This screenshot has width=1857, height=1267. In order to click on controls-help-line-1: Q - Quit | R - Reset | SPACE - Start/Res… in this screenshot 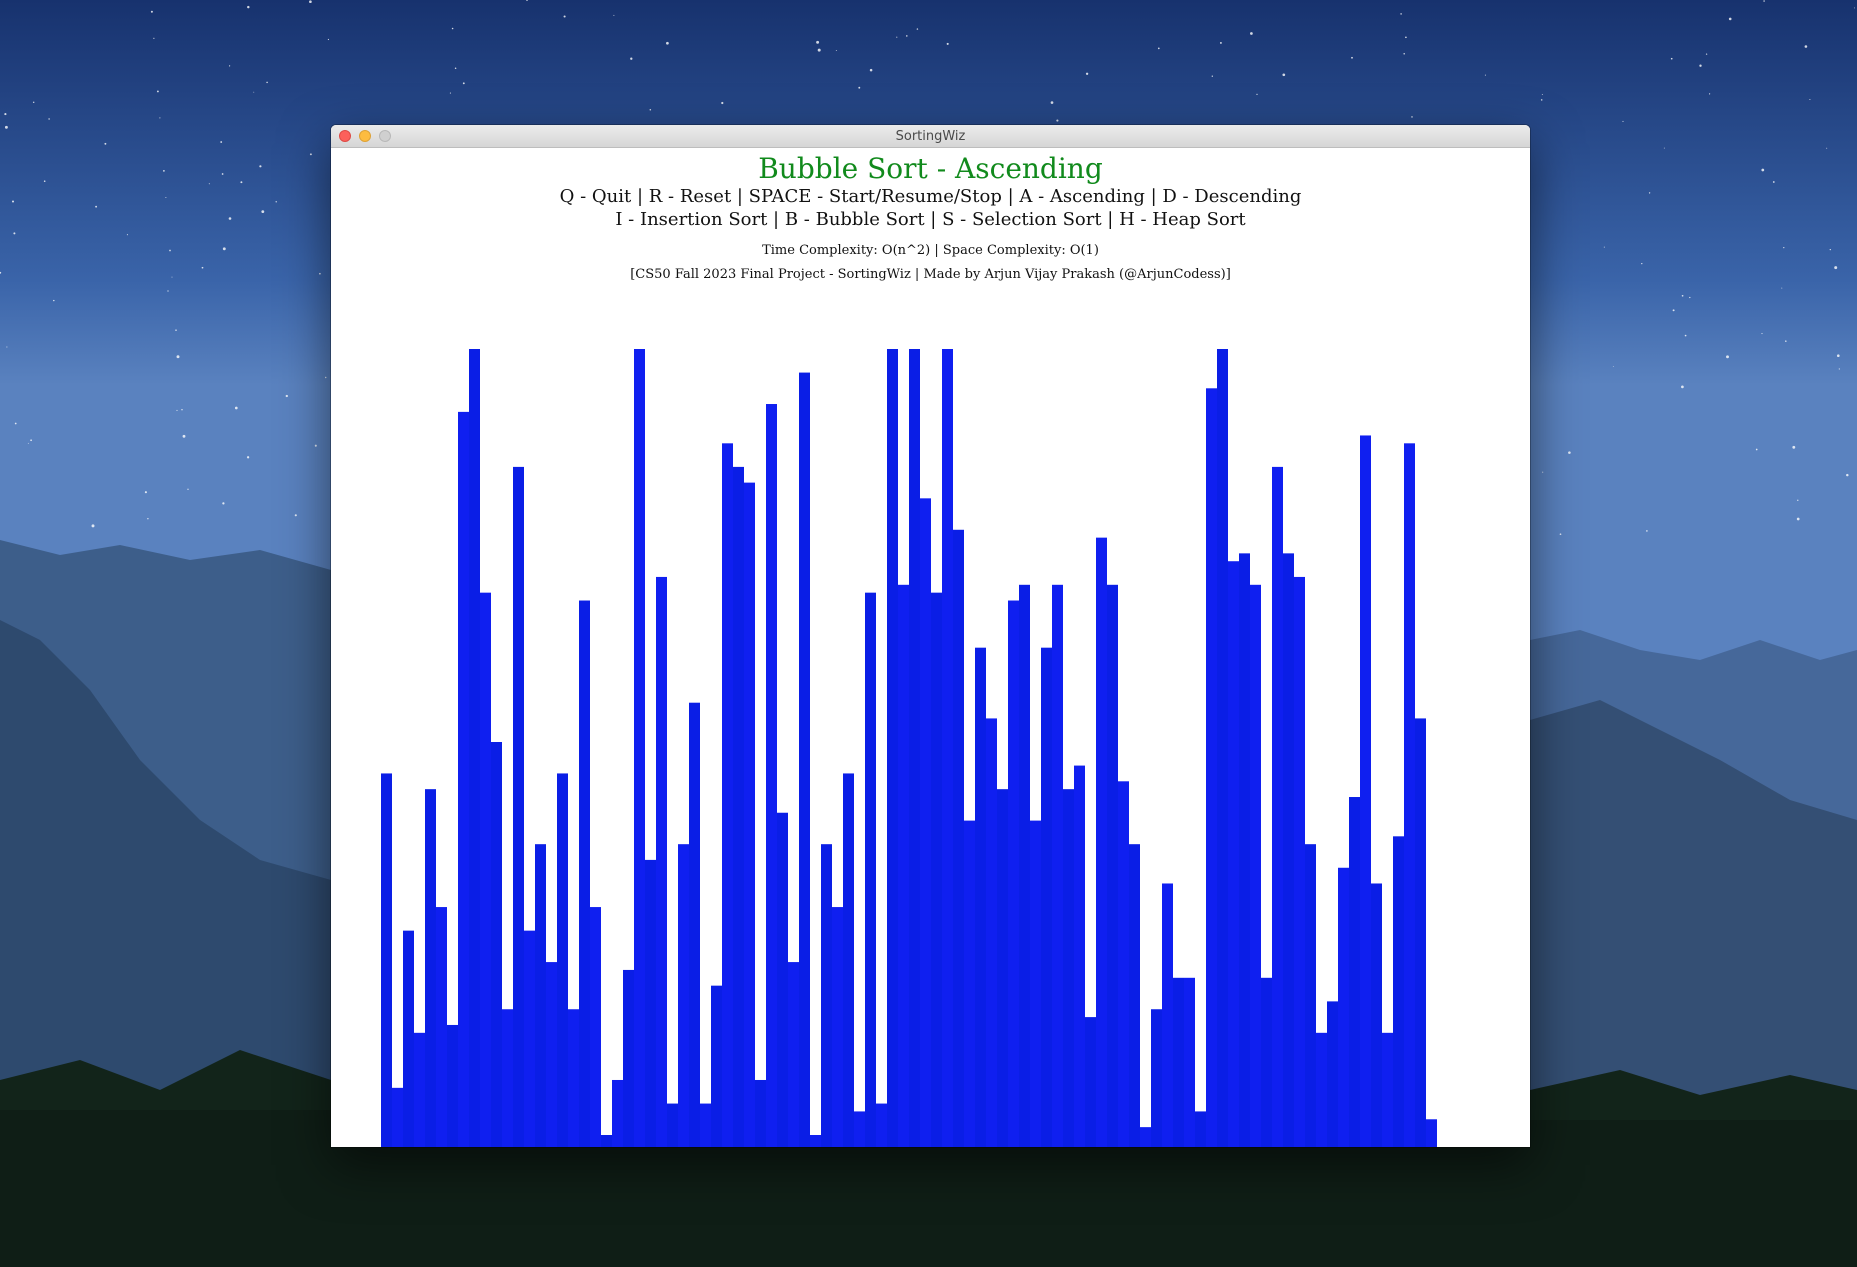, I will do `click(930, 196)`.